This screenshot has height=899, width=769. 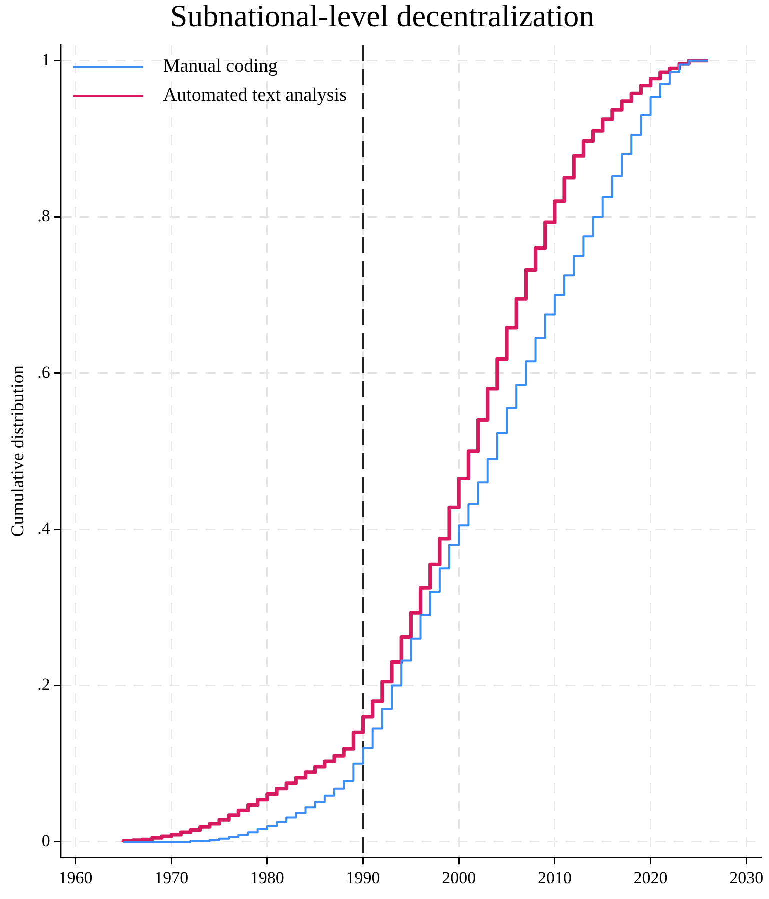 What do you see at coordinates (44, 528) in the screenshot?
I see `y-tick-label: .4` at bounding box center [44, 528].